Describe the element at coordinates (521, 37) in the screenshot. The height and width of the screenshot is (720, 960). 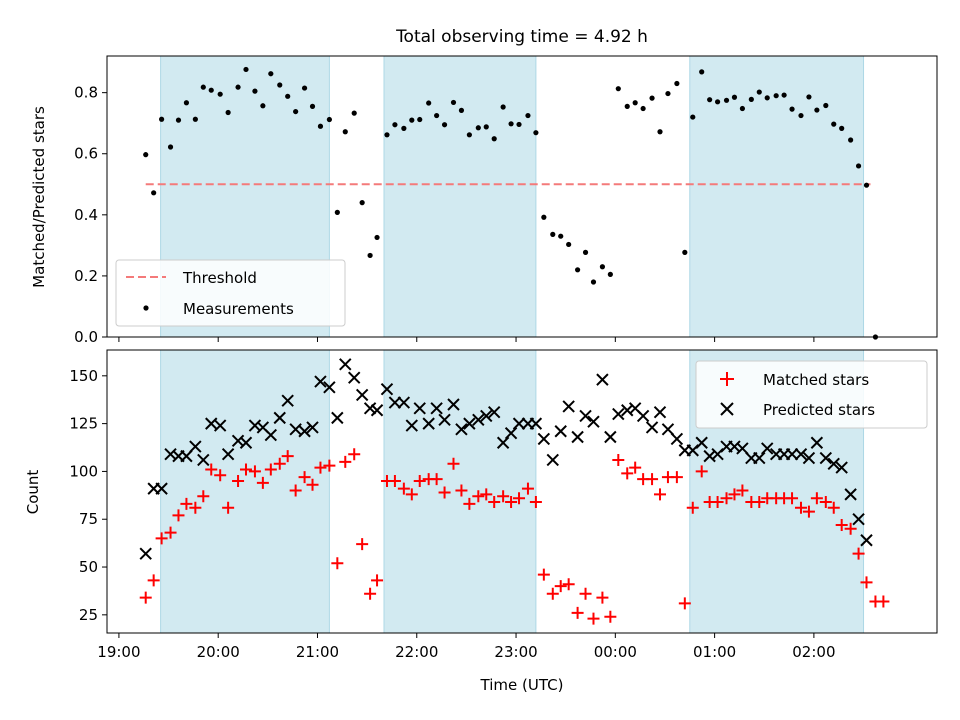
I see `chart-title: Total observing time = 4.92 h` at that location.